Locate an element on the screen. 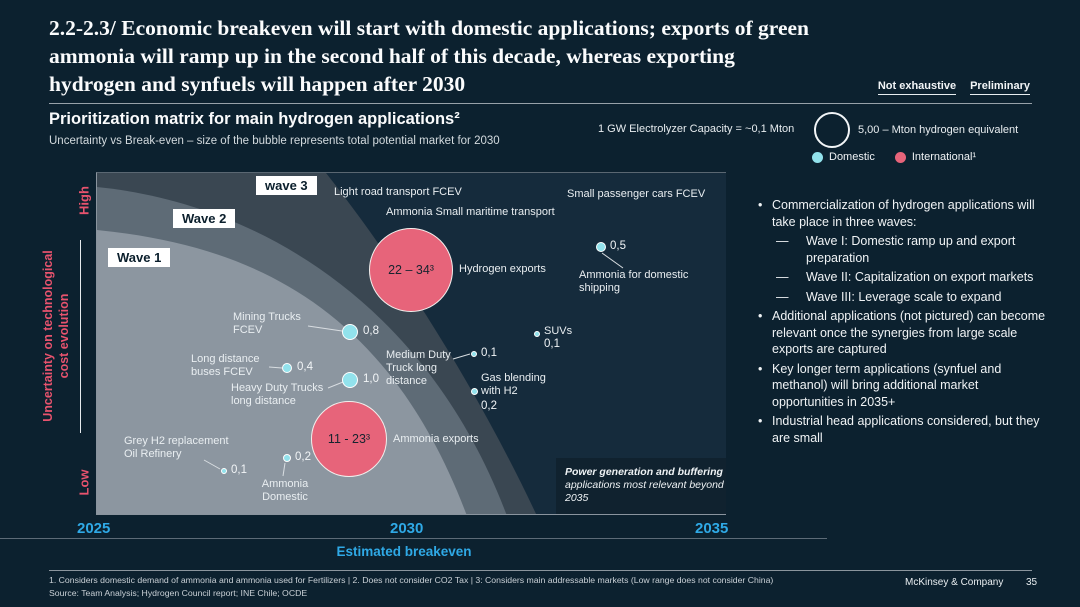 This screenshot has height=607, width=1080. title-divider is located at coordinates (540, 103).